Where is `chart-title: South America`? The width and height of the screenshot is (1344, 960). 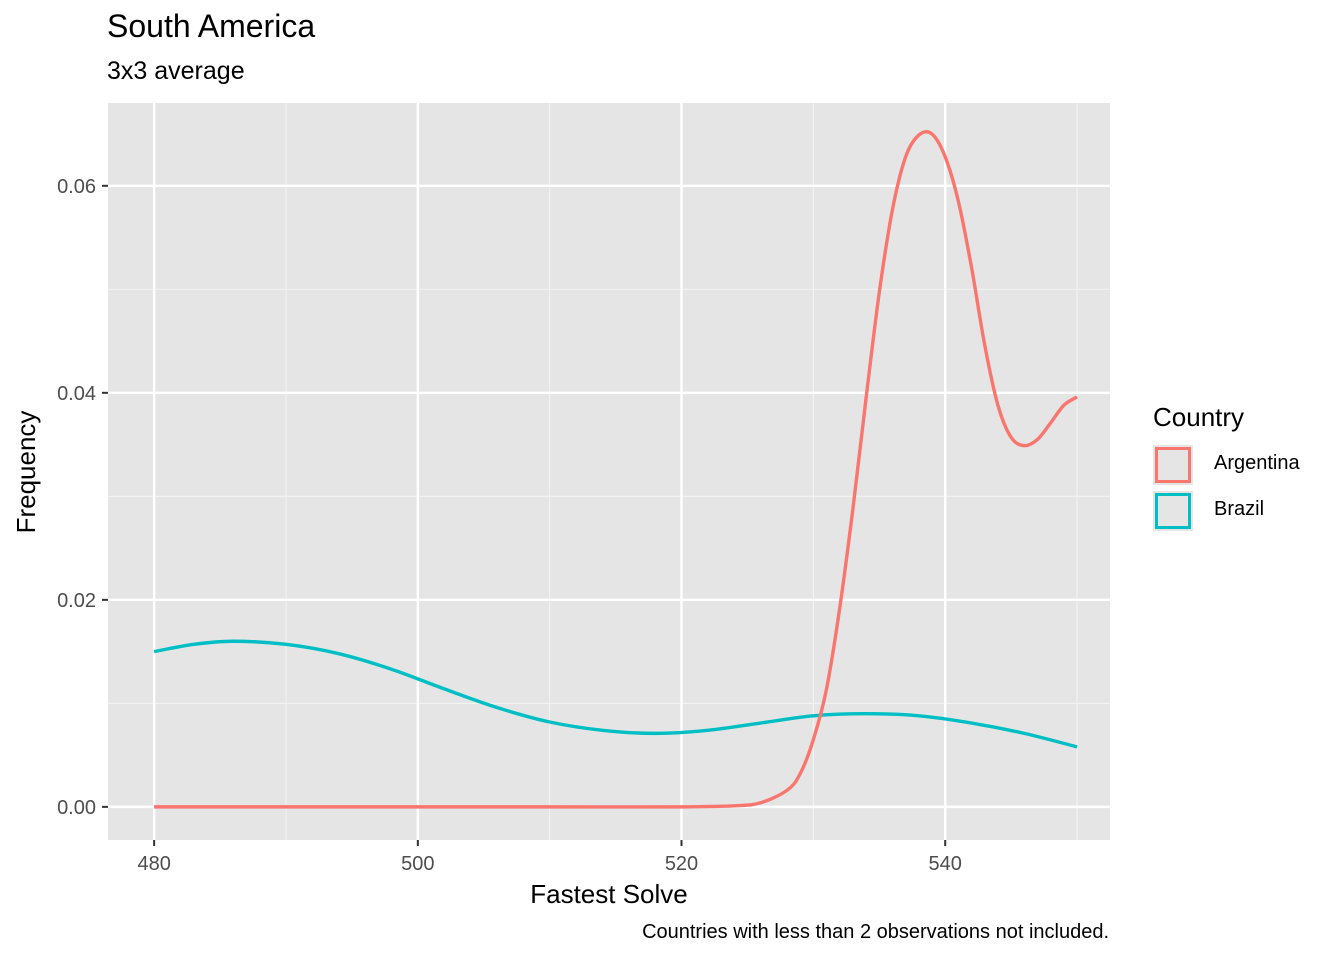 chart-title: South America is located at coordinates (211, 26).